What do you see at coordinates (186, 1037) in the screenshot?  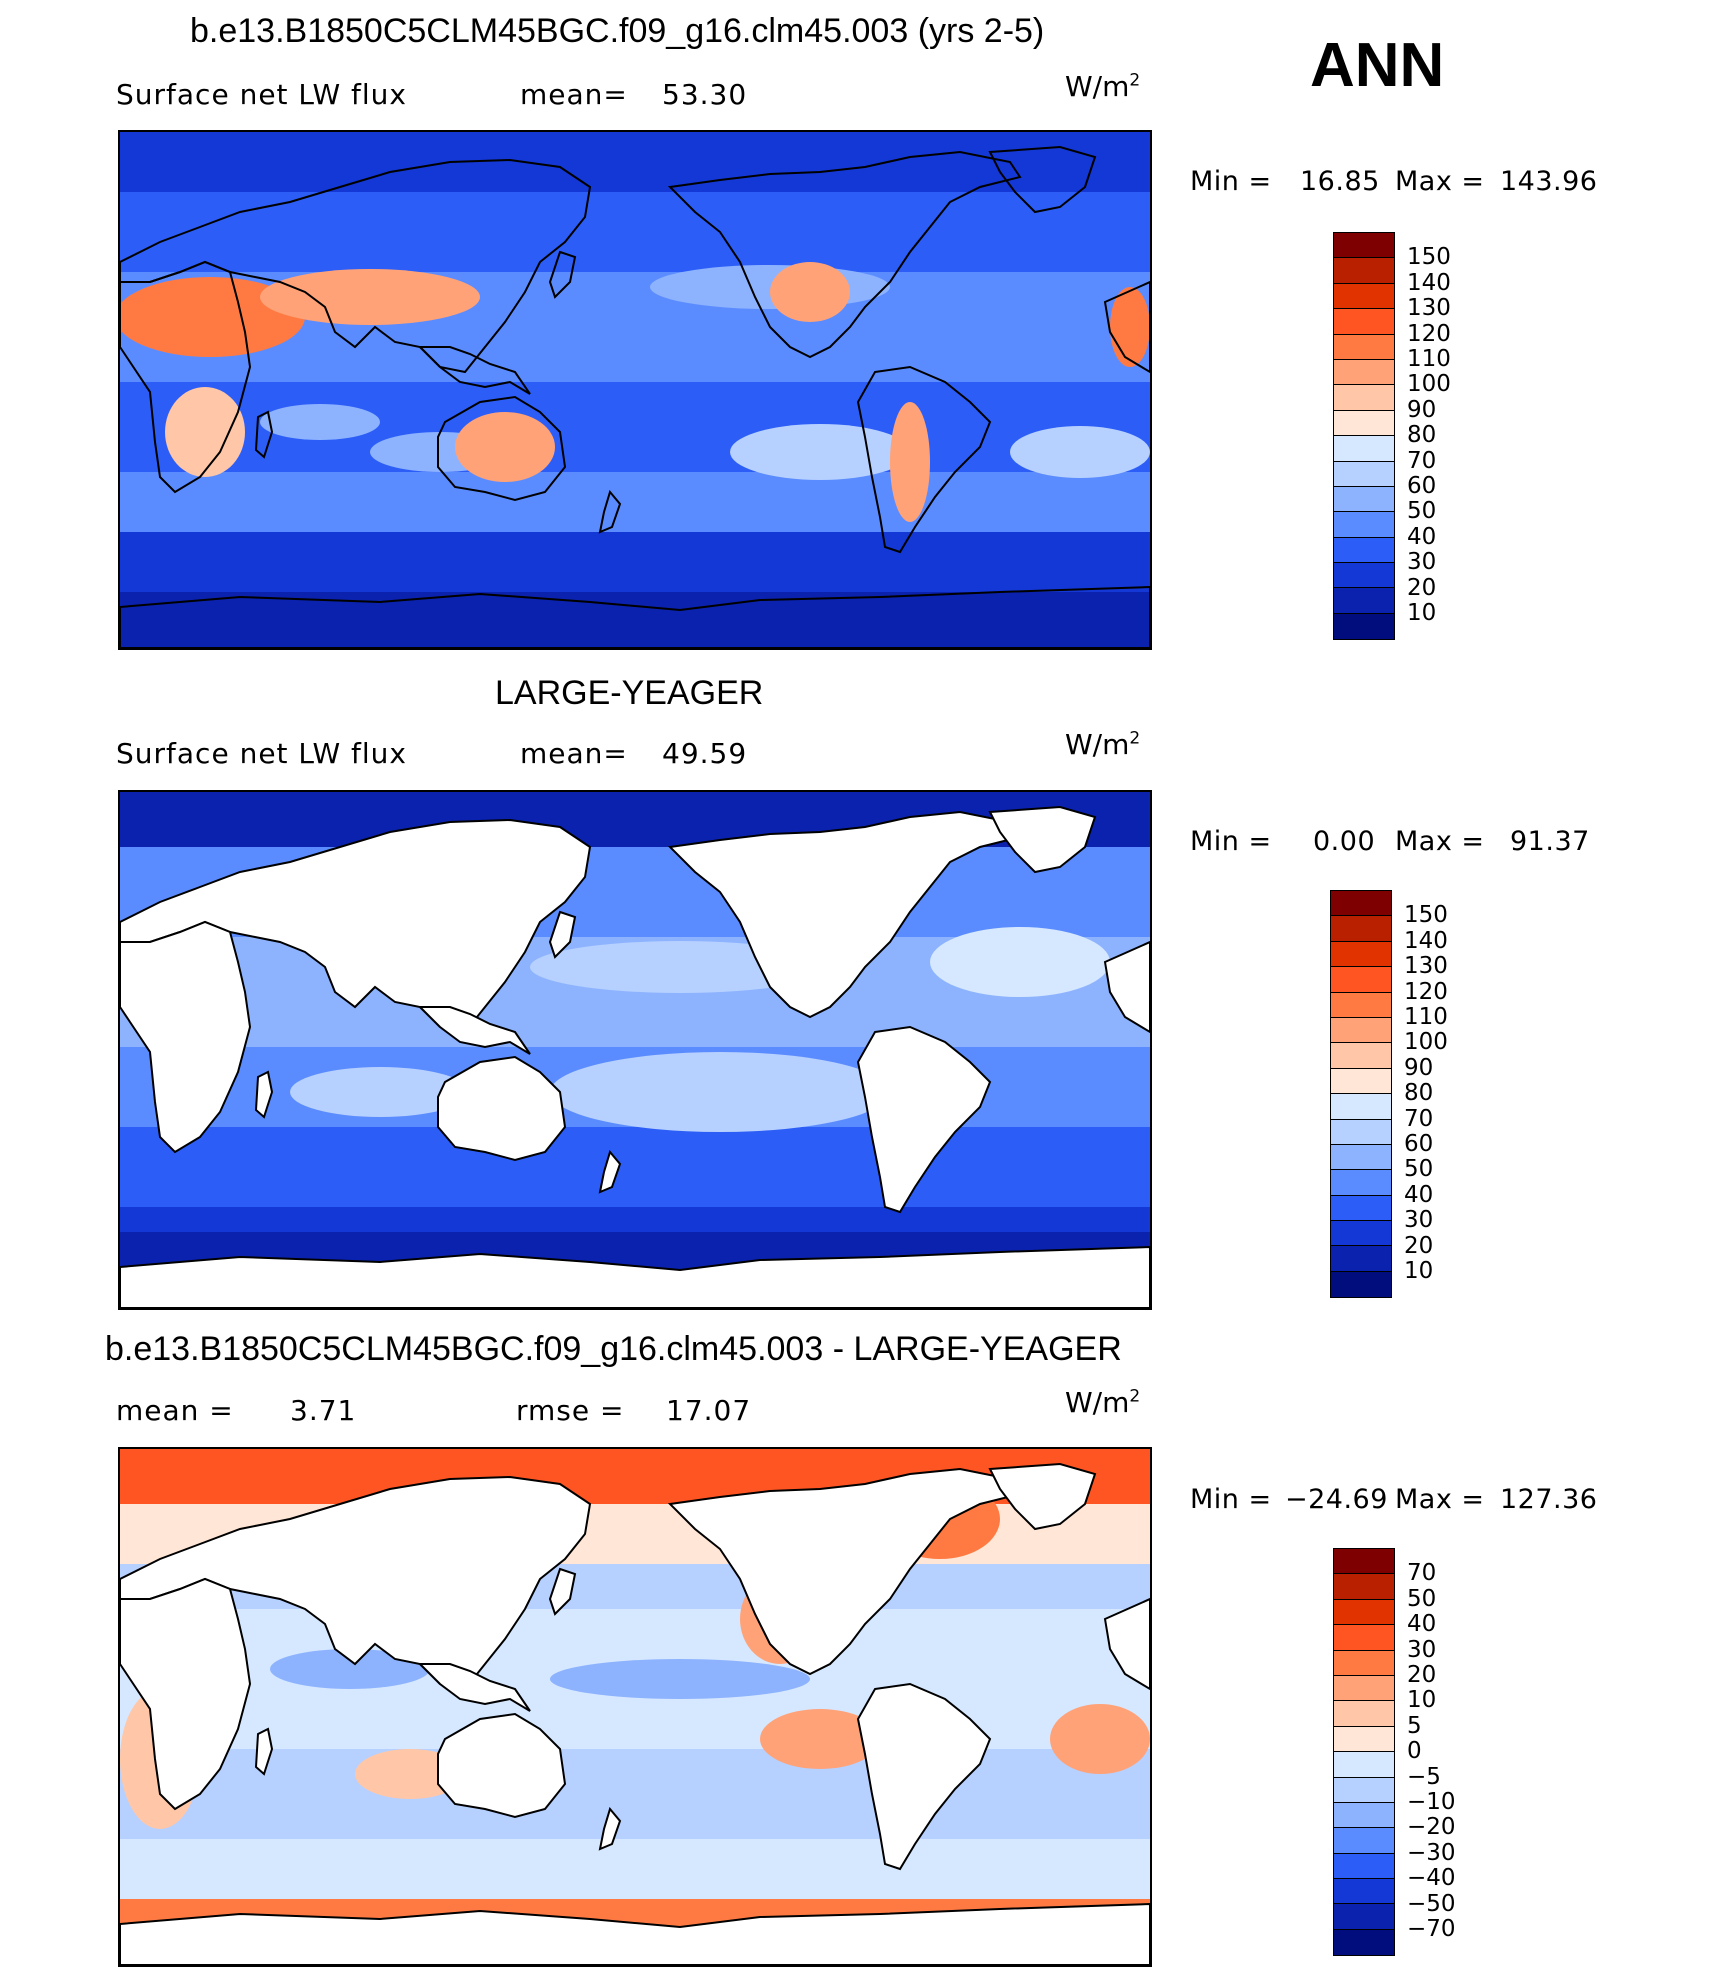 I see `coastline-africa` at bounding box center [186, 1037].